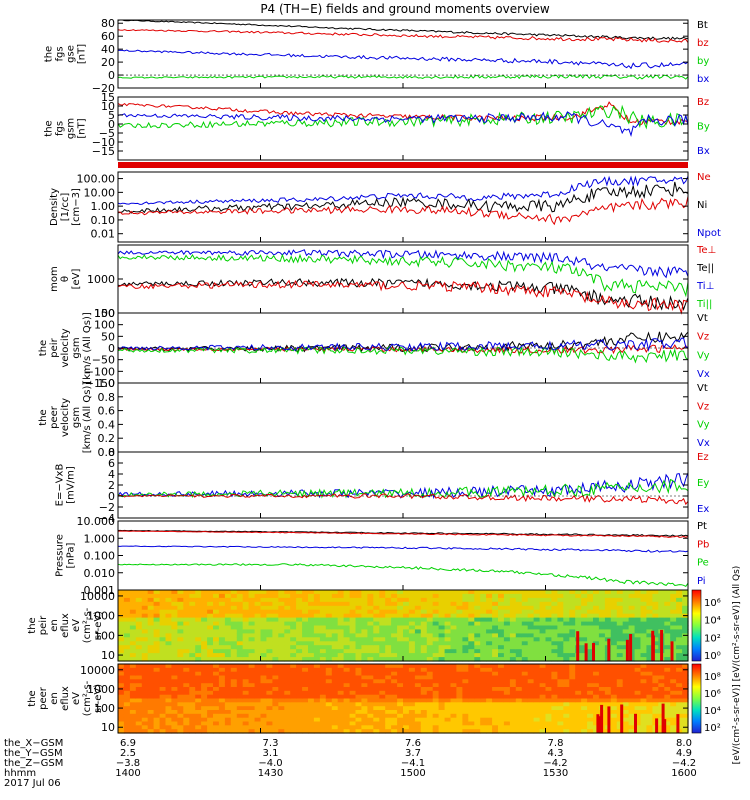 The height and width of the screenshot is (800, 750). Describe the element at coordinates (76, 698) in the screenshot. I see `y-axis-label: eV` at that location.